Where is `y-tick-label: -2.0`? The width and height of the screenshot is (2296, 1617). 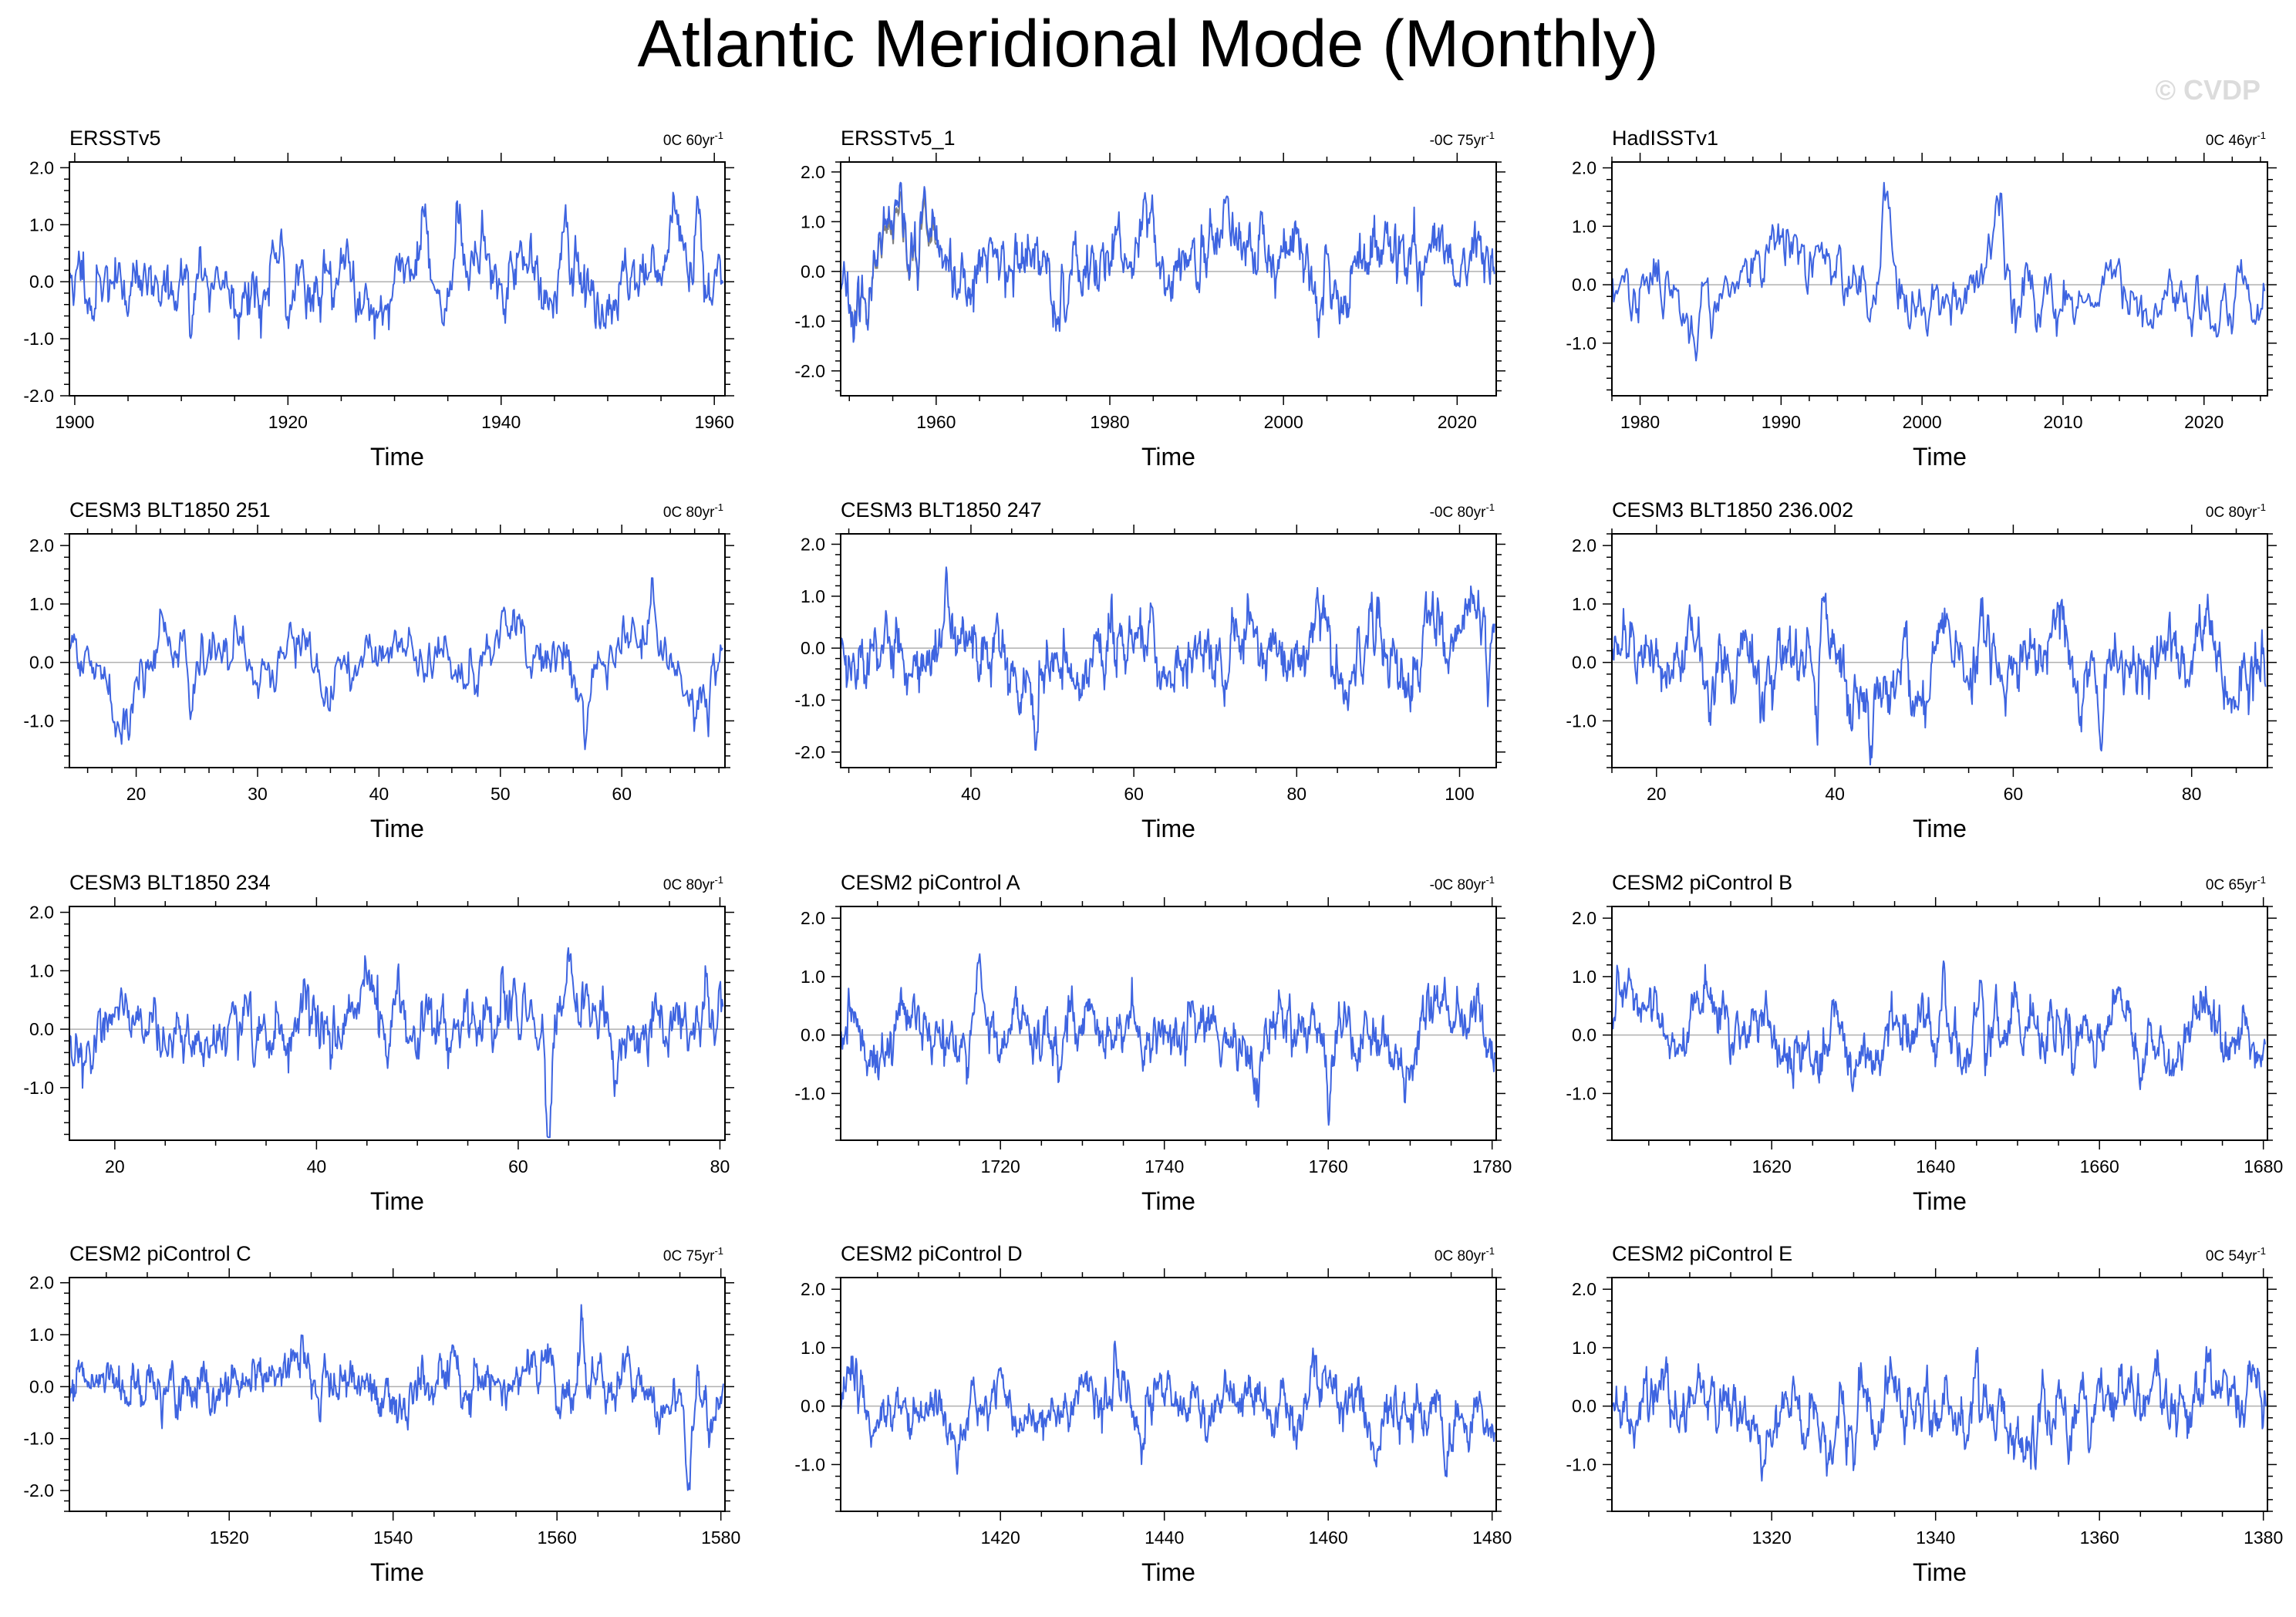
y-tick-label: -2.0 is located at coordinates (809, 752).